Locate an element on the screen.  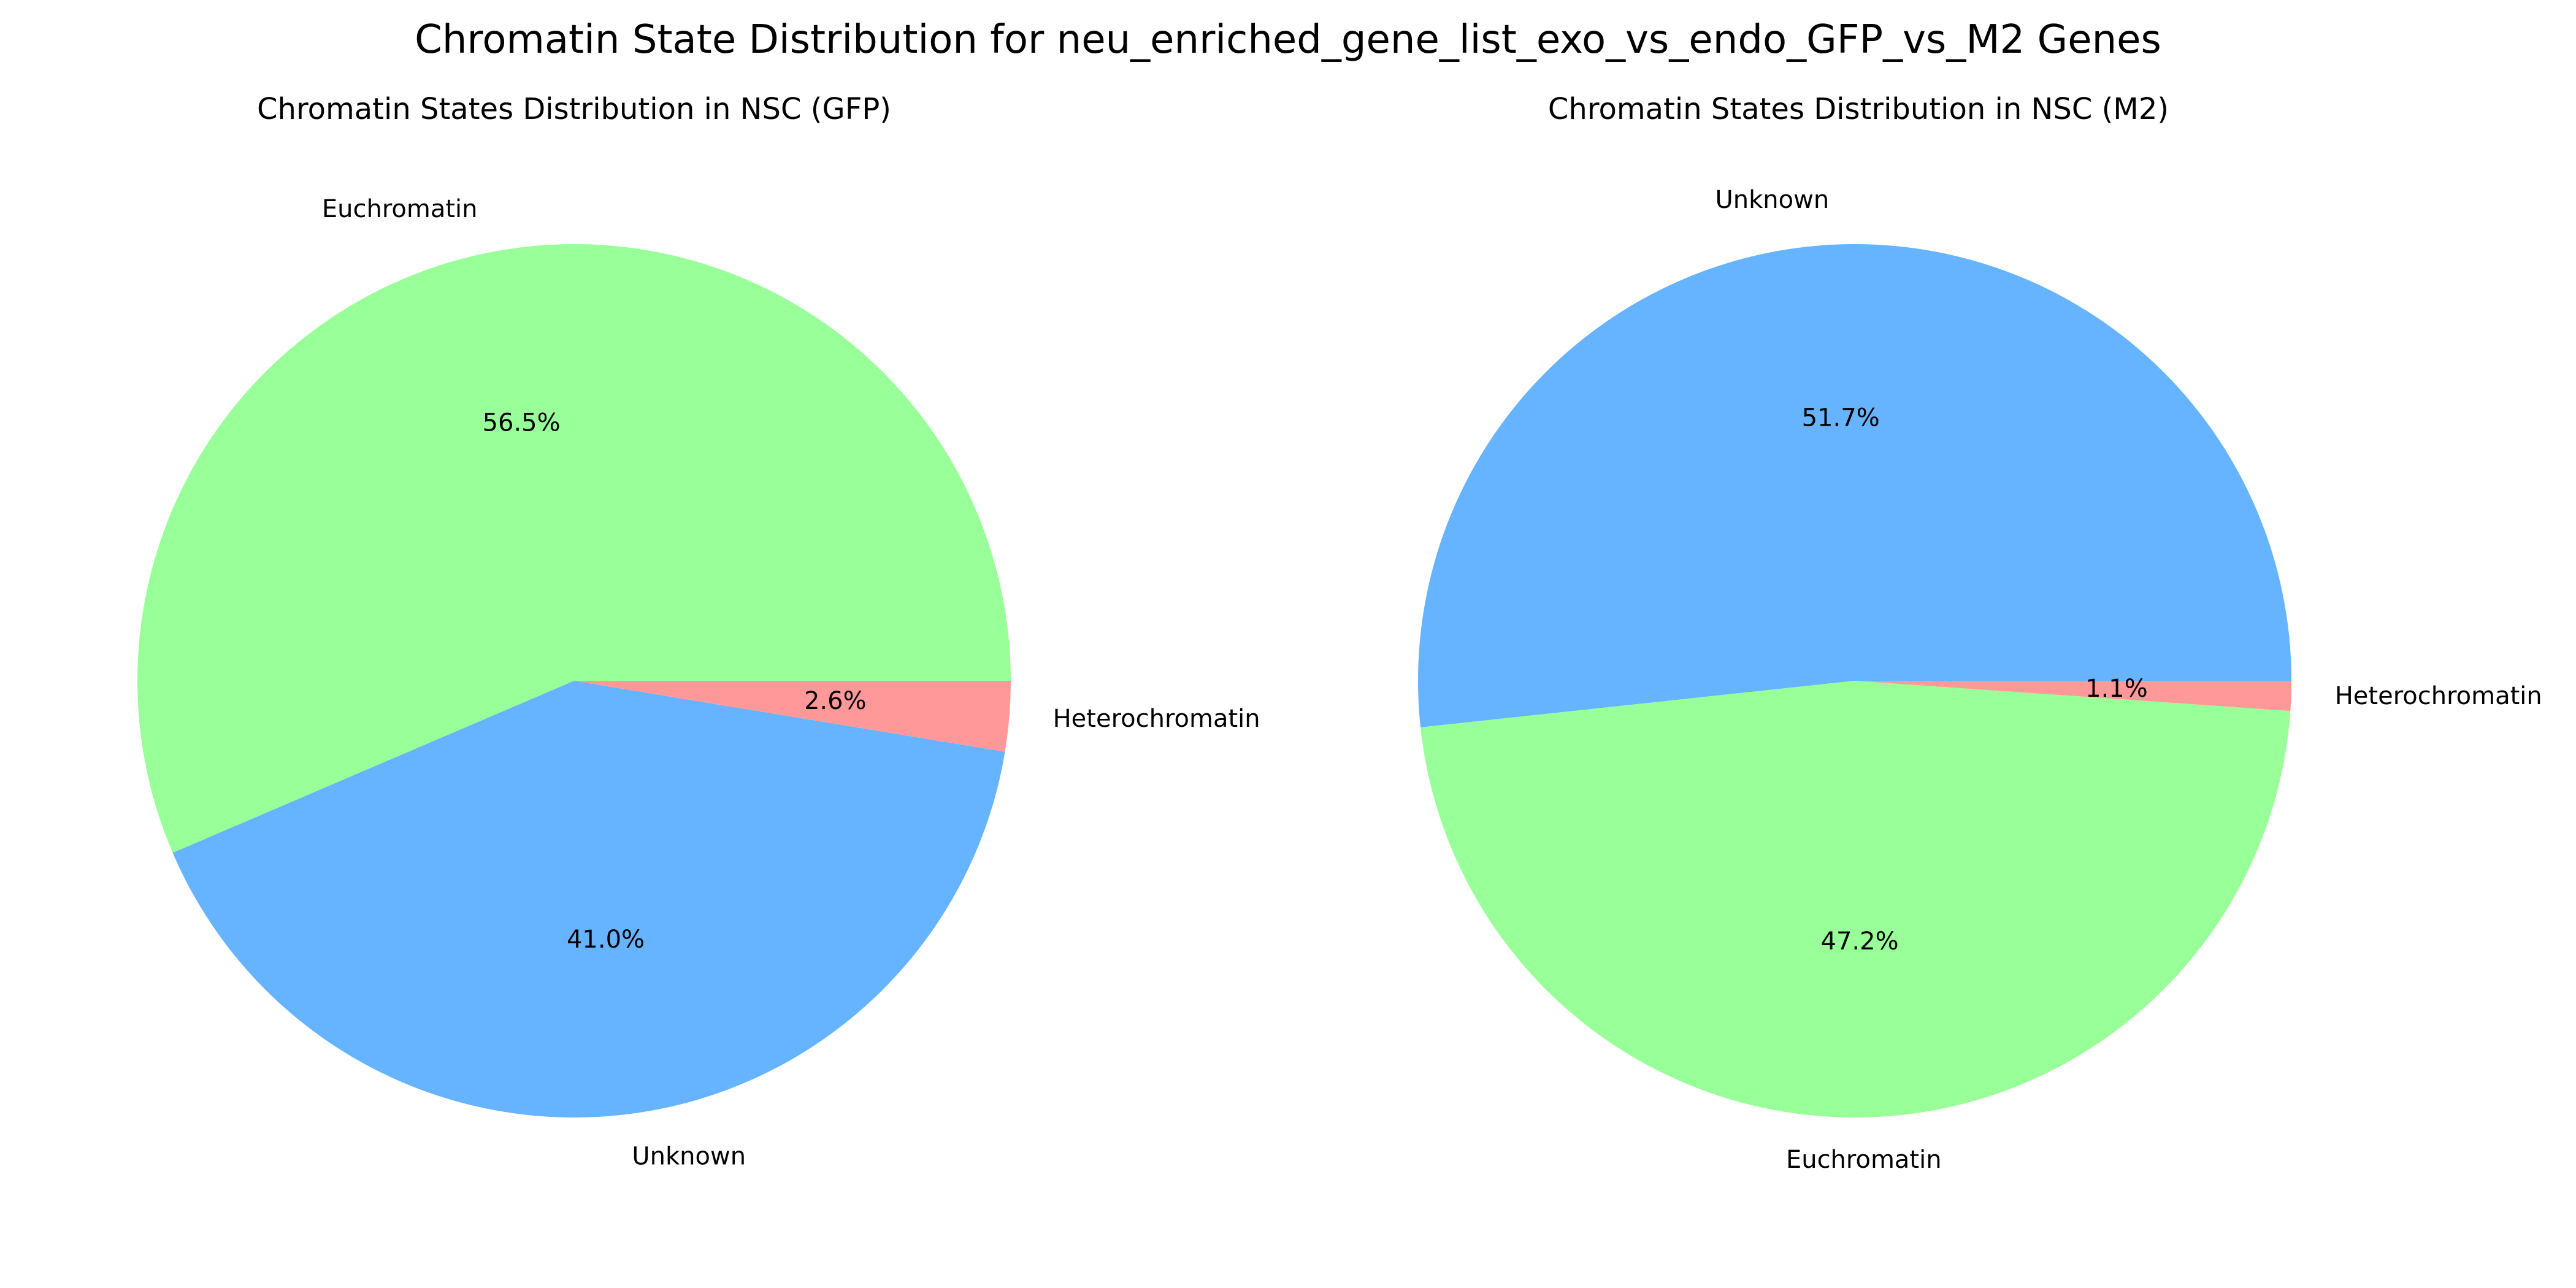
pie-m2-slice-euchromatin is located at coordinates (1855, 899).